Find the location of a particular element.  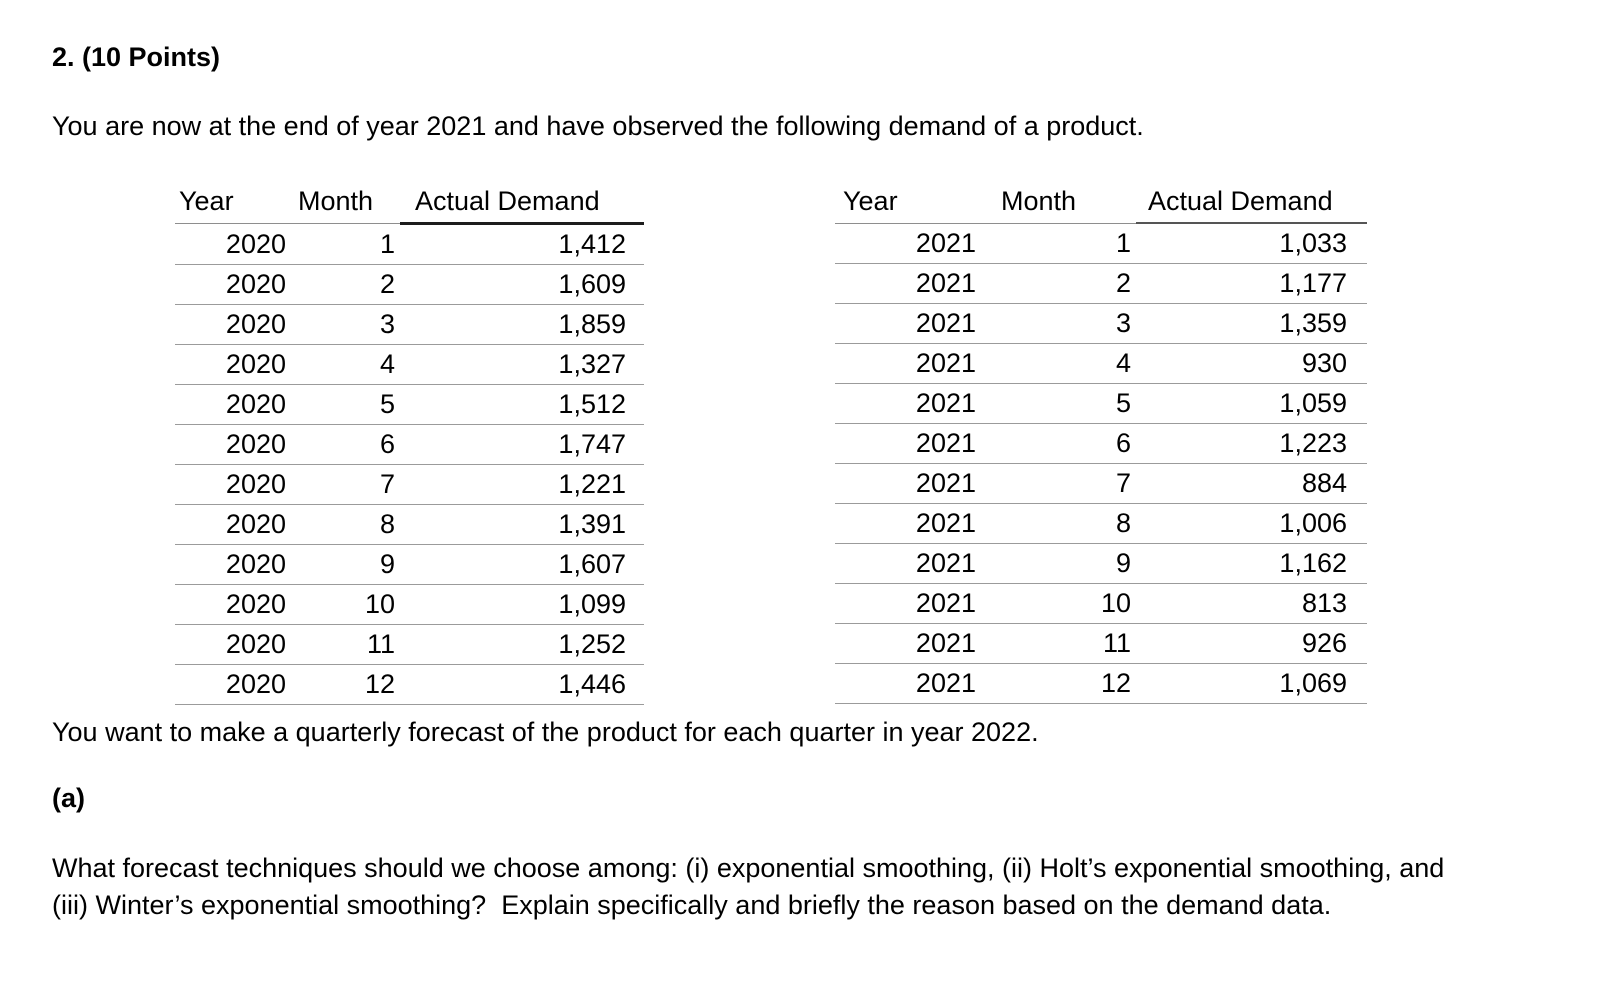

table-row: 2020 8 1,391 is located at coordinates (409, 524).